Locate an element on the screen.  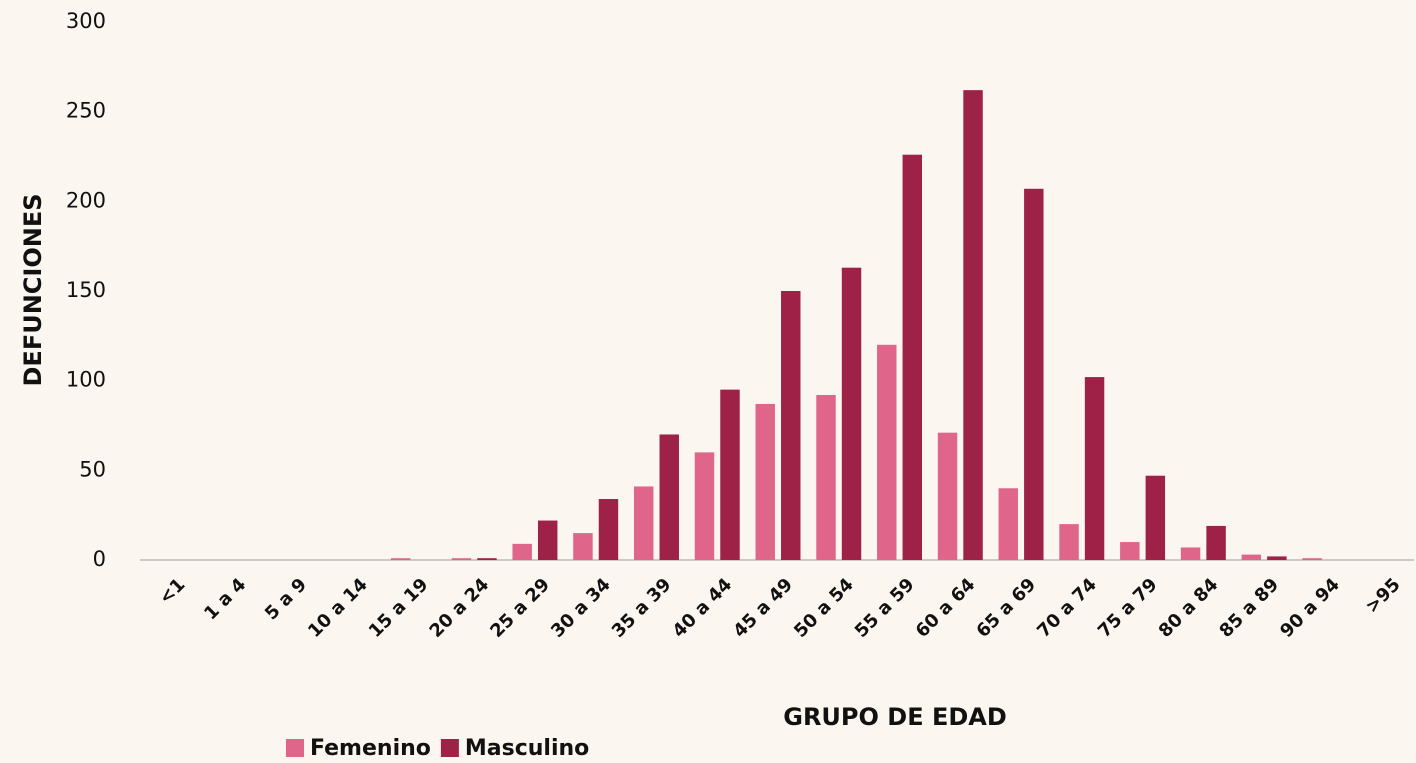
x-tick-label: 35 a 39 is located at coordinates (642, 608).